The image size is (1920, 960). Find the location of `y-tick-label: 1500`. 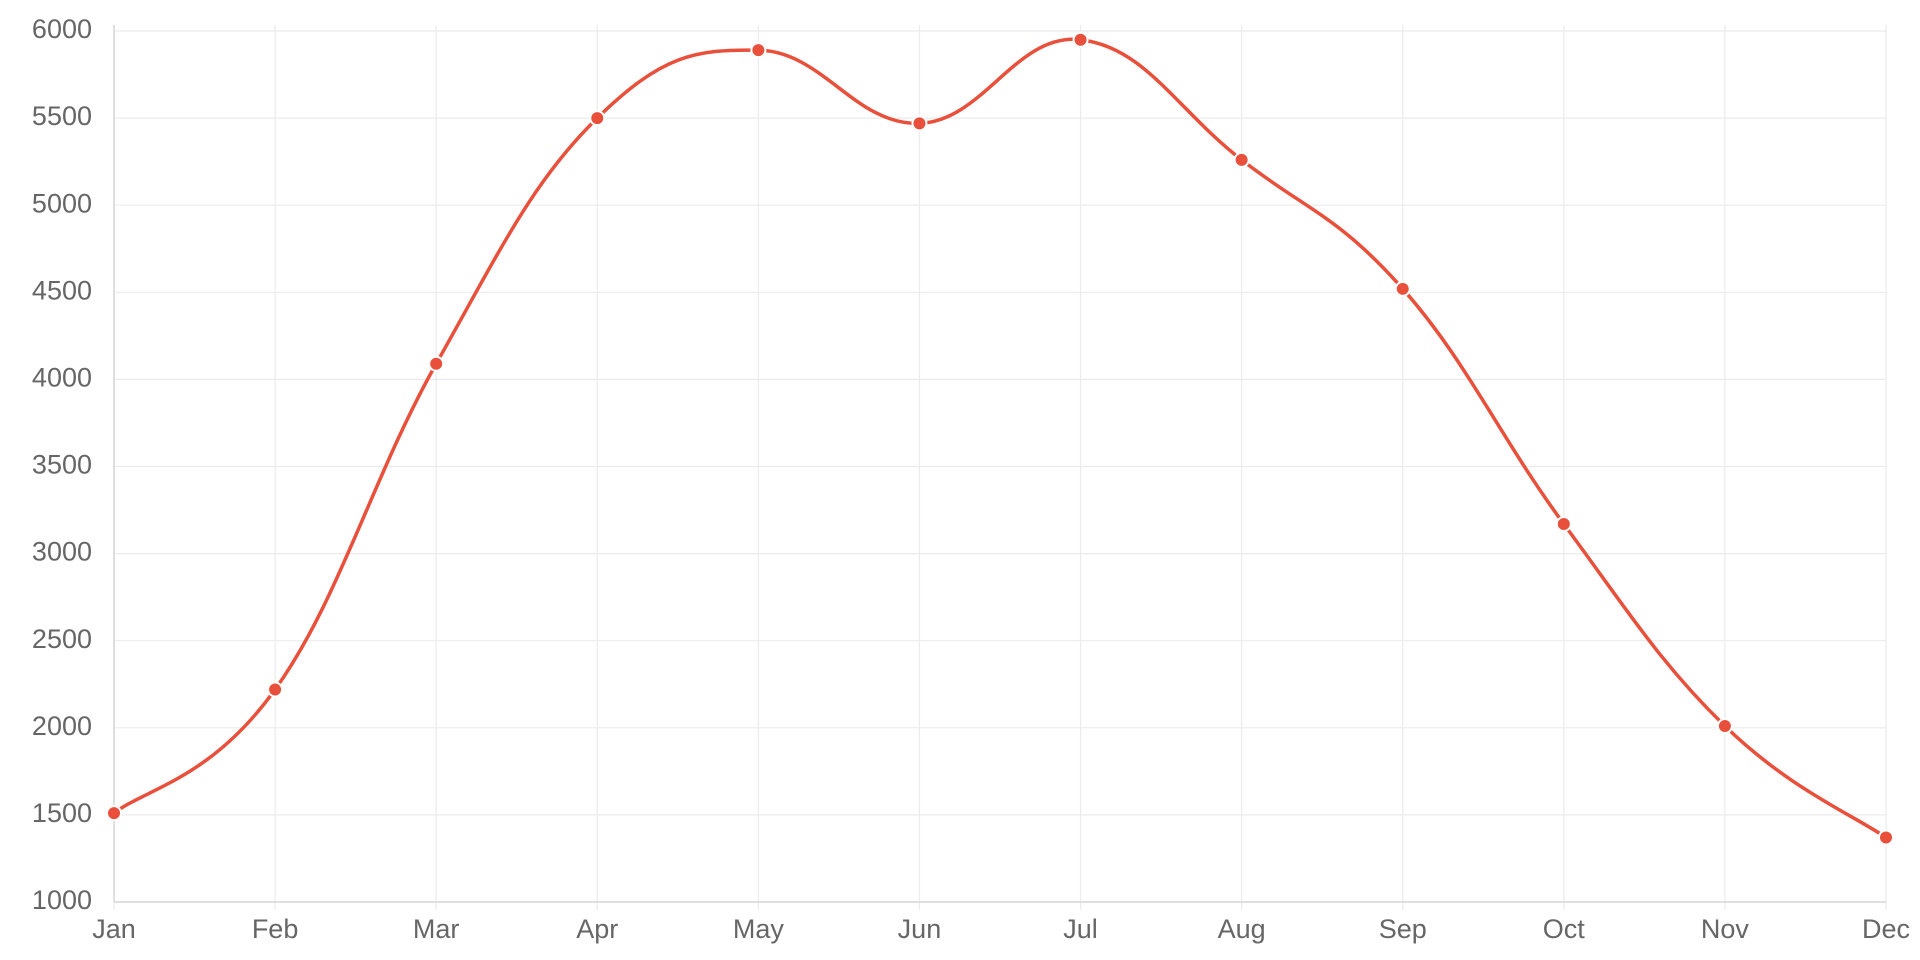

y-tick-label: 1500 is located at coordinates (62, 813).